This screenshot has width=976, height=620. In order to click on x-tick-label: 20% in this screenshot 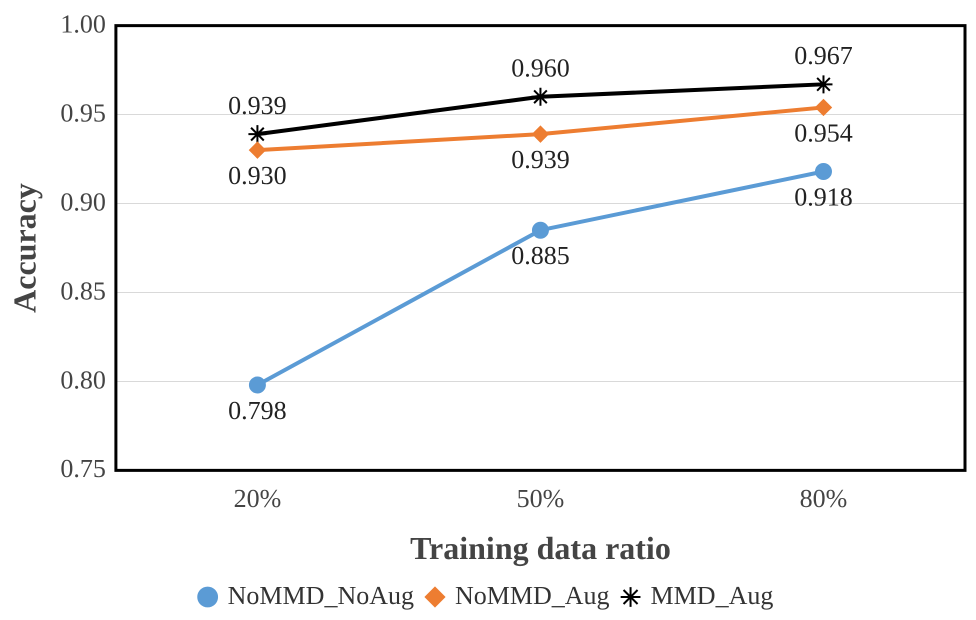, I will do `click(258, 498)`.